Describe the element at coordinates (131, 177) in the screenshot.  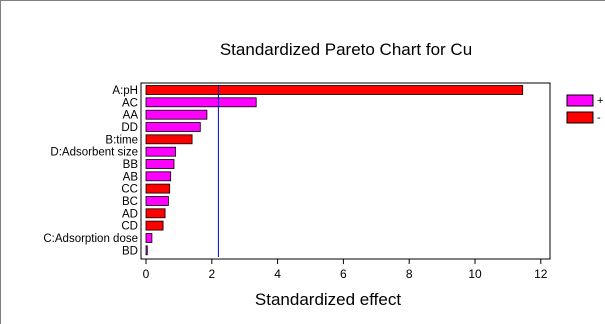
I see `category-label-ab: AB` at that location.